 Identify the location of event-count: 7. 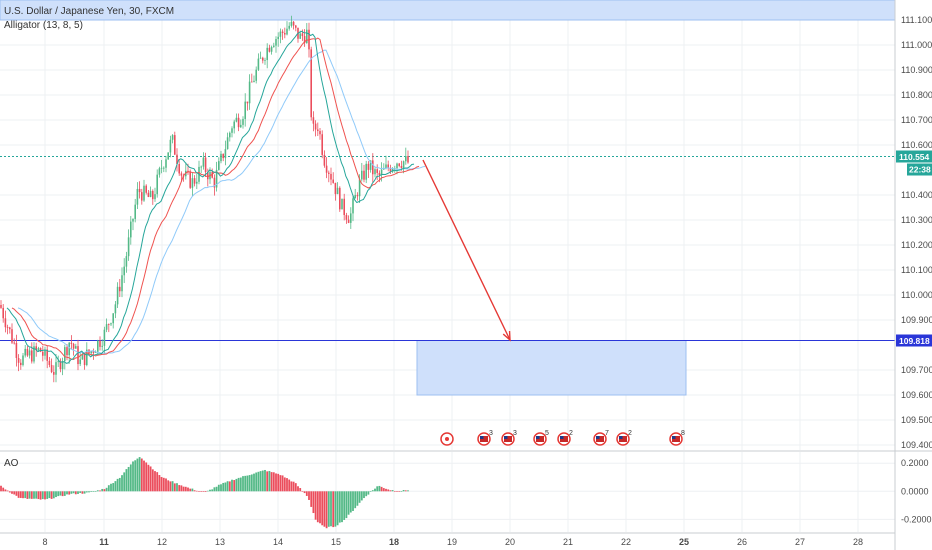
(607, 433).